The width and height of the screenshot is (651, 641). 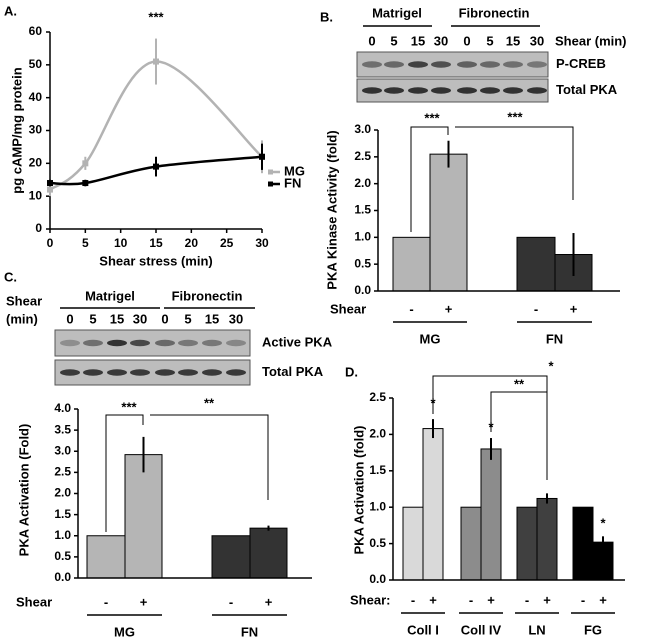 I want to click on tick-label: 0.0, so click(x=362, y=290).